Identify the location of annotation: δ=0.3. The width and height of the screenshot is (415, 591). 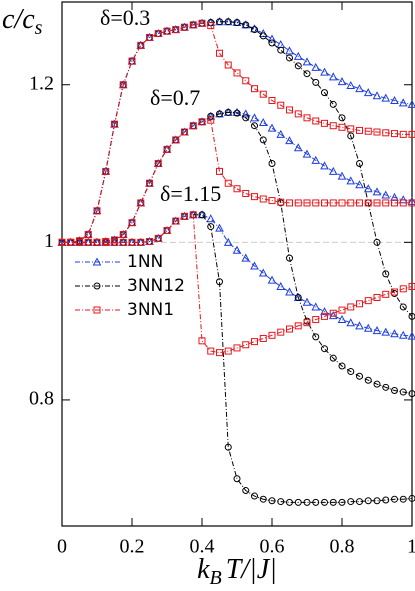
(125, 17).